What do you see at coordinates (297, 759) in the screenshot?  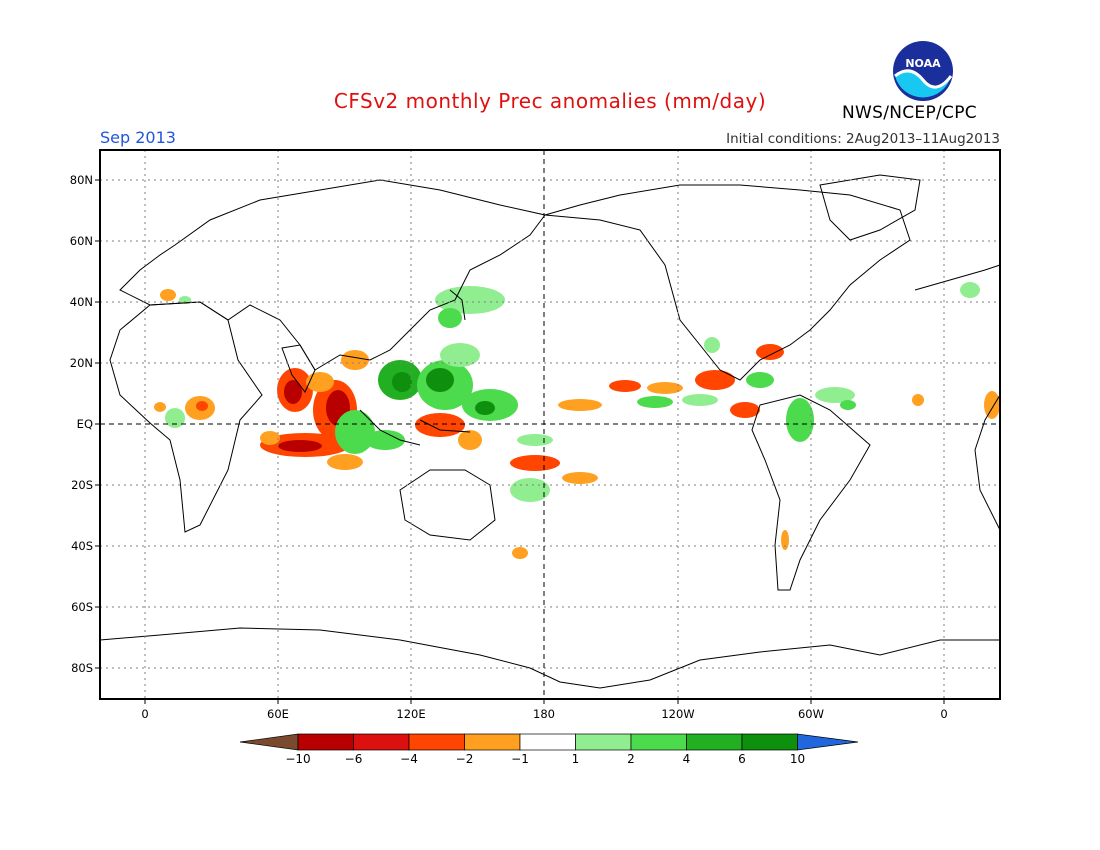 I see `colorbar-label: −10` at bounding box center [297, 759].